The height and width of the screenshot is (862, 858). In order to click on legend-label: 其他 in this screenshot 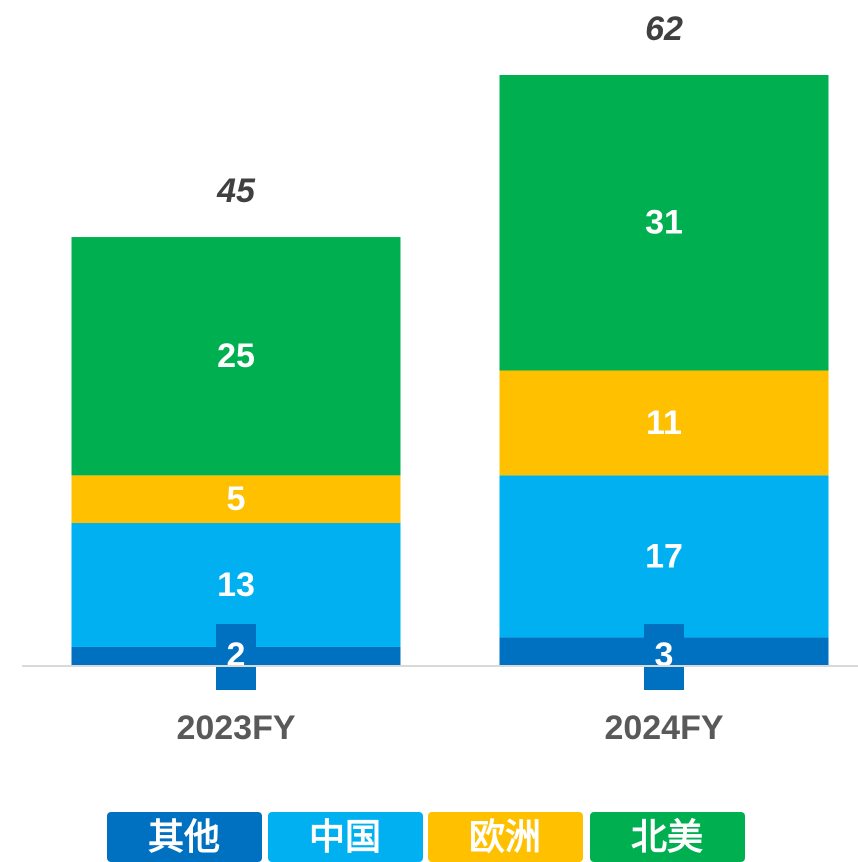, I will do `click(184, 837)`.